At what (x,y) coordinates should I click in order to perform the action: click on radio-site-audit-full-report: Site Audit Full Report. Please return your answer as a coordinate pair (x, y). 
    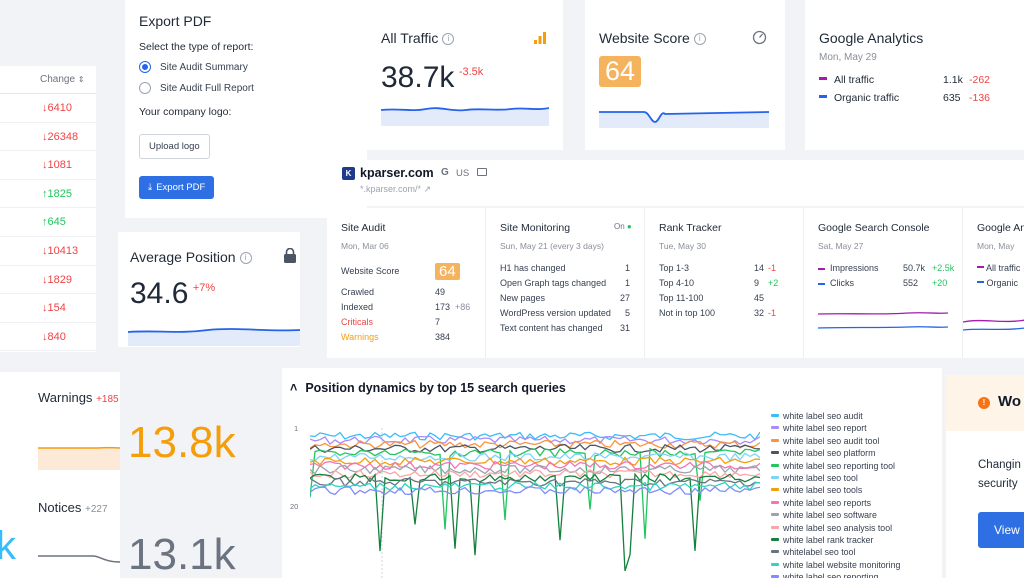
    Looking at the image, I should click on (253, 88).